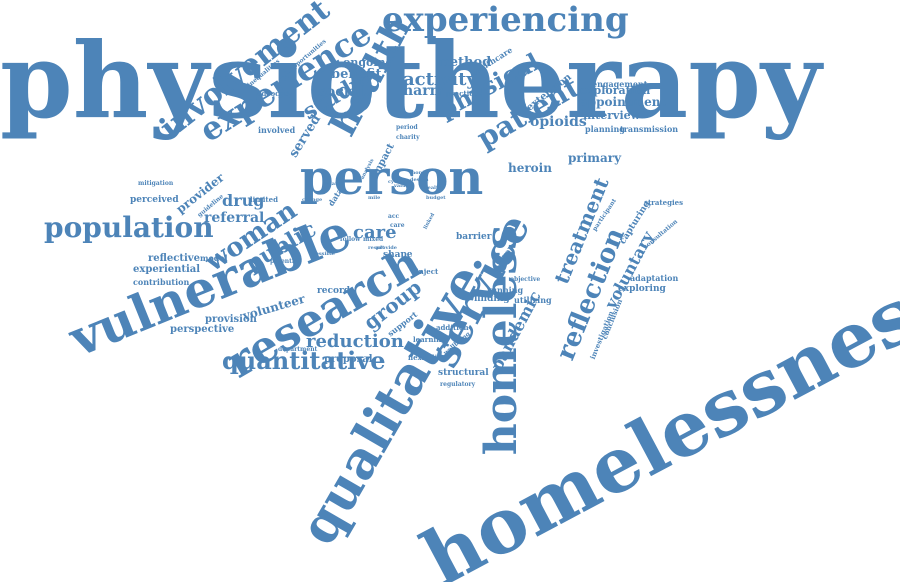  What do you see at coordinates (427, 272) in the screenshot?
I see `word-inject: inject` at bounding box center [427, 272].